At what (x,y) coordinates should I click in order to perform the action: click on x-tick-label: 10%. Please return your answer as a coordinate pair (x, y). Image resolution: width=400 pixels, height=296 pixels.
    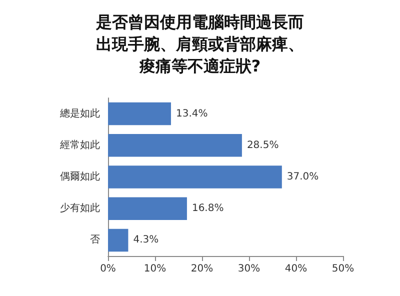
    Looking at the image, I should click on (155, 269).